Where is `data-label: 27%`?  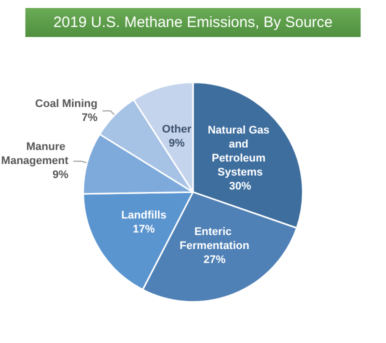 data-label: 27% is located at coordinates (214, 260).